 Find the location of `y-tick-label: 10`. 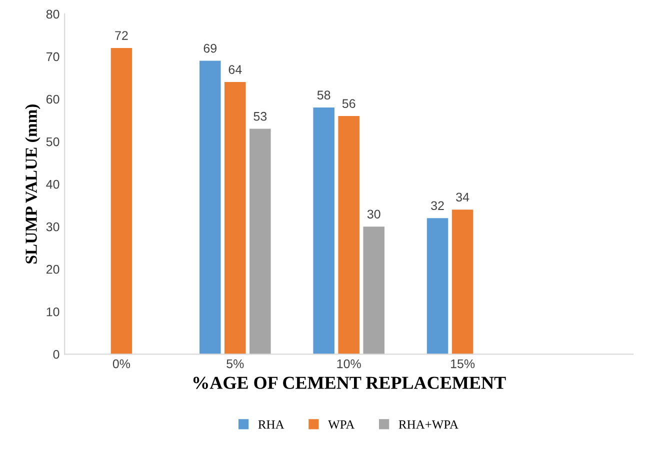

y-tick-label: 10 is located at coordinates (53, 311).